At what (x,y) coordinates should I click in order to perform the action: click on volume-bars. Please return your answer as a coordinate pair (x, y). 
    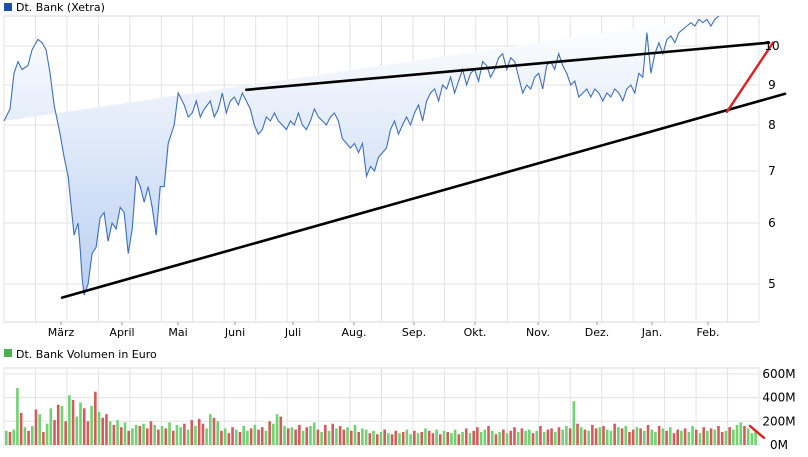
    Looking at the image, I should click on (381, 416).